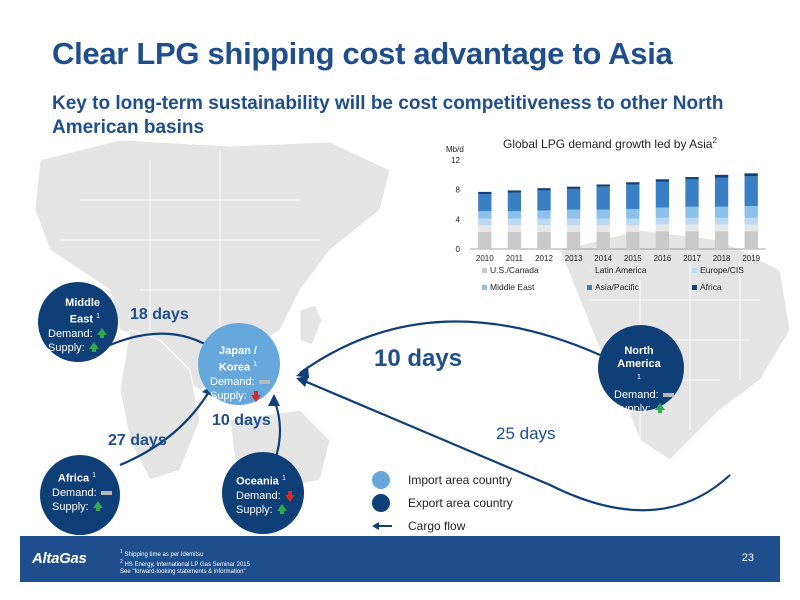 The height and width of the screenshot is (600, 800). What do you see at coordinates (73, 478) in the screenshot?
I see `node-africa-name: Africa` at bounding box center [73, 478].